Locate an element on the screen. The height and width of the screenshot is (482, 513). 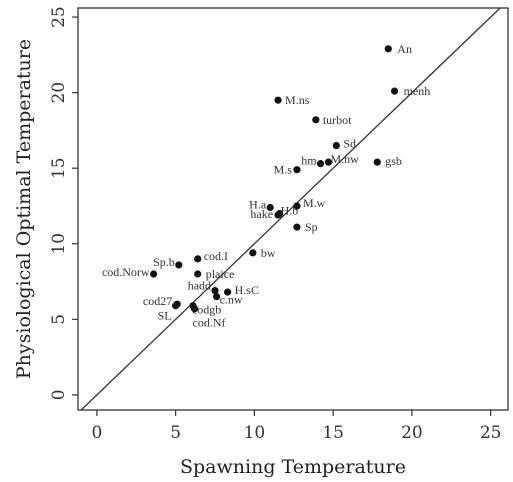
y-tick-label: 15 is located at coordinates (59, 168).